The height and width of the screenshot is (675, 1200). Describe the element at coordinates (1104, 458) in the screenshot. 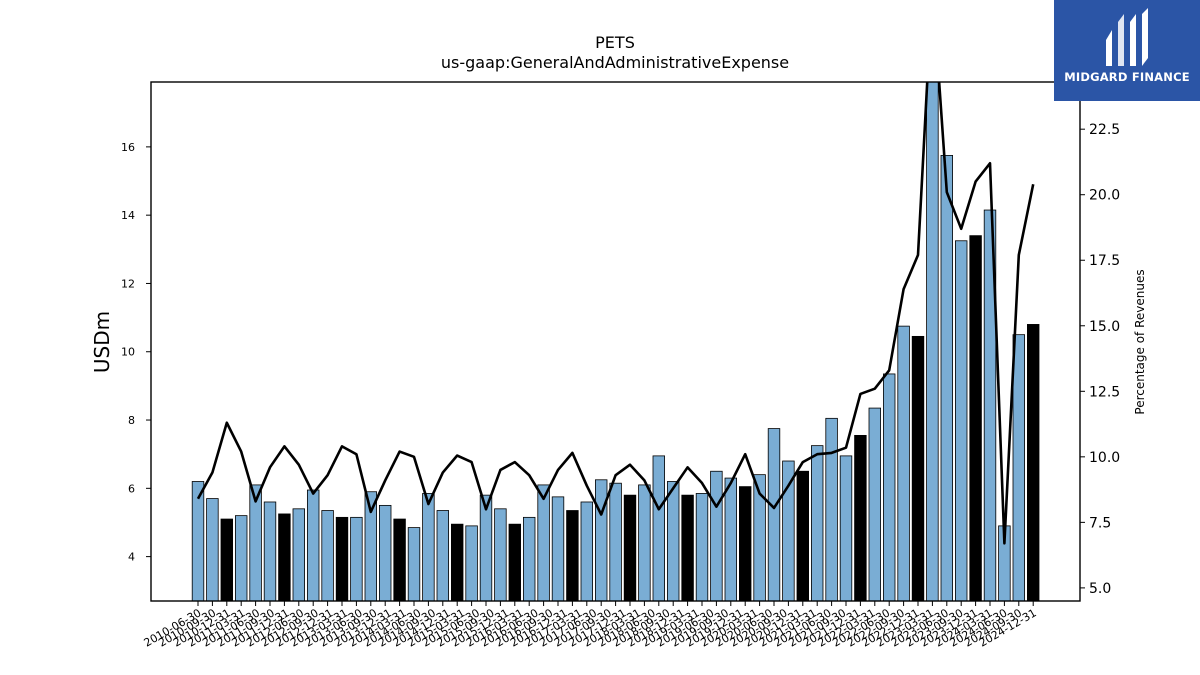

I see `y2-tick-label: 10.0` at that location.